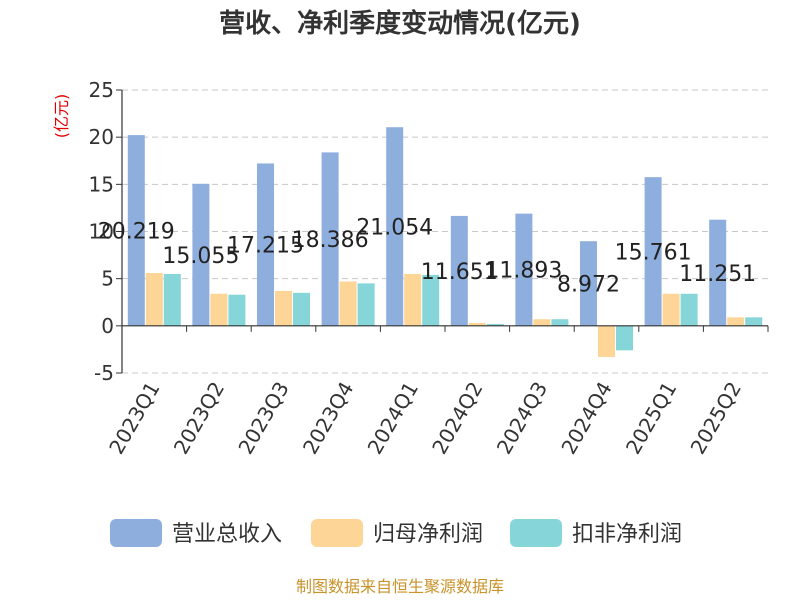  Describe the element at coordinates (457, 418) in the screenshot. I see `x-tick-label: 2024Q2` at that location.